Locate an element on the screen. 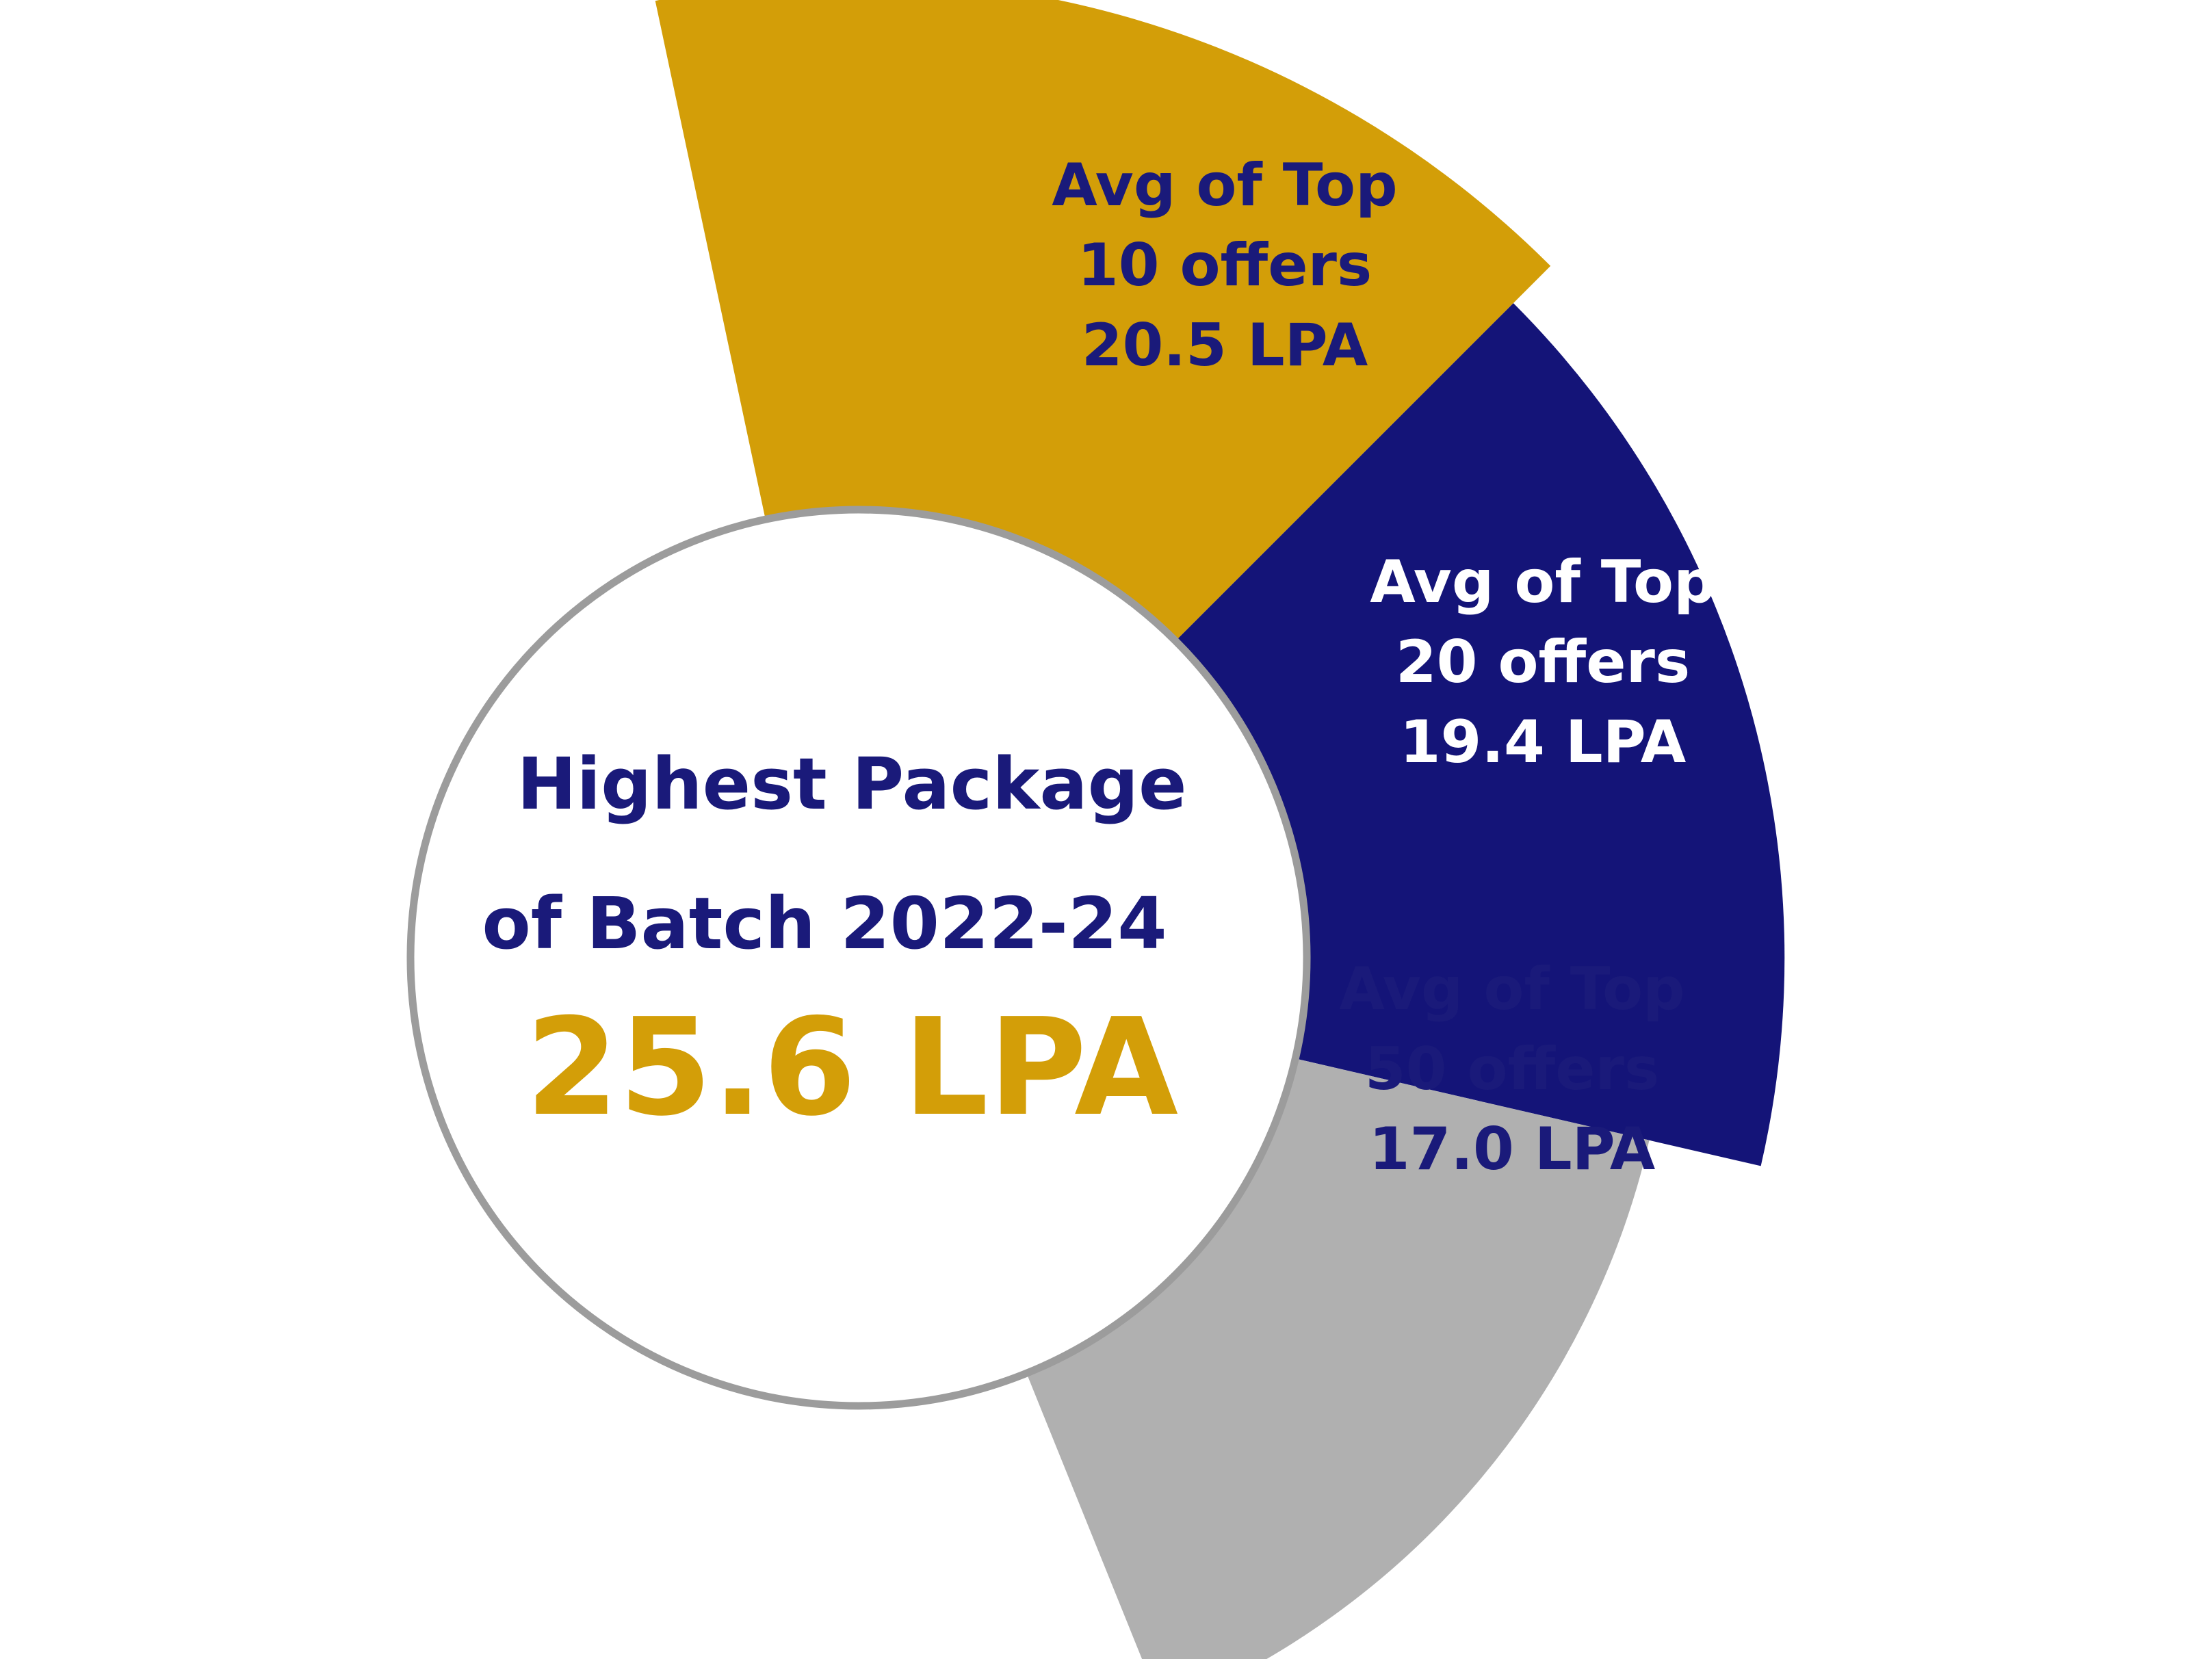  segment-label-2: Avg of Top 20 offers 19.4 LPA is located at coordinates (1542, 662).